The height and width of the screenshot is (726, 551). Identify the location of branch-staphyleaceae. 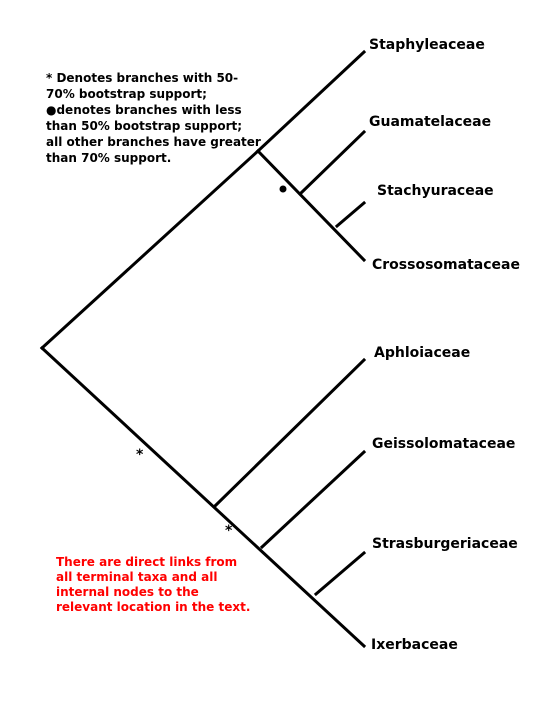
(311, 101).